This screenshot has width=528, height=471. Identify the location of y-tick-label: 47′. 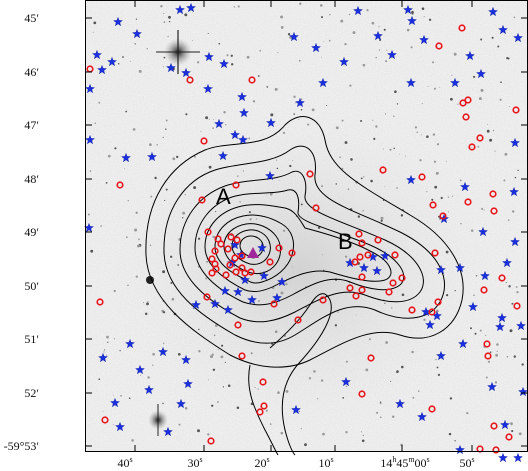
(31, 125).